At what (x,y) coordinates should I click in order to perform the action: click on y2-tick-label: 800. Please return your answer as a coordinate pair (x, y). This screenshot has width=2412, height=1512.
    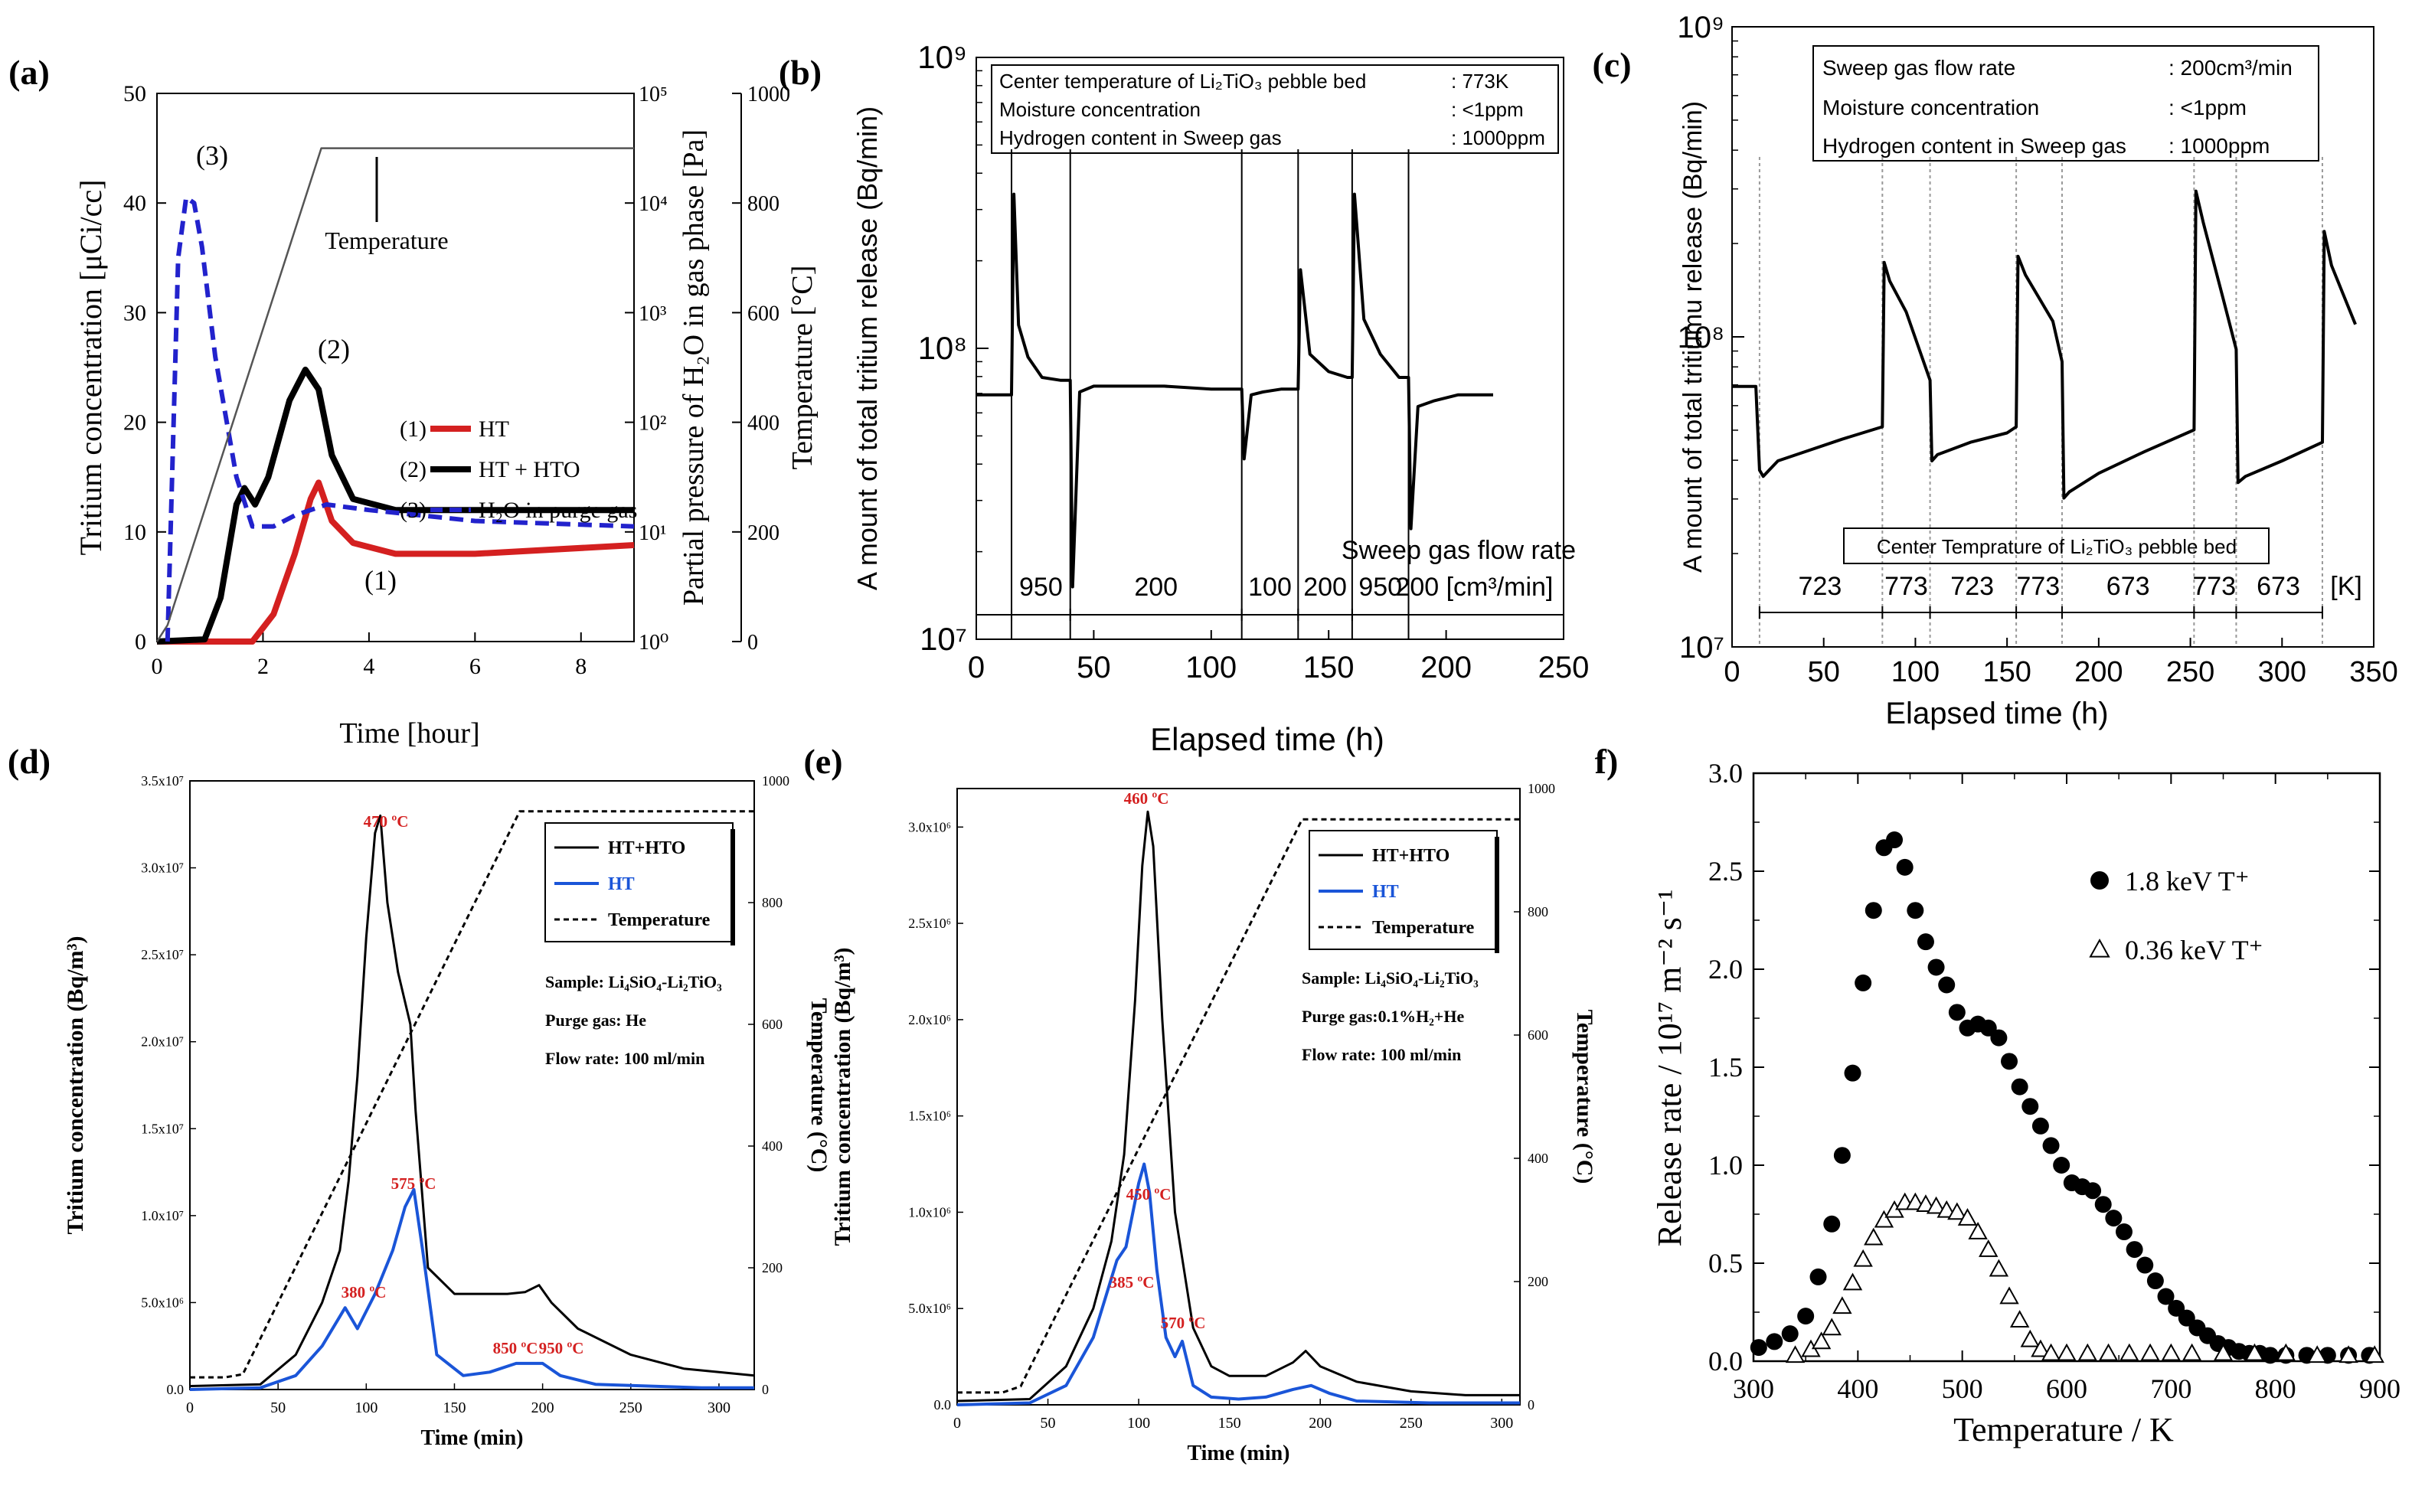
    Looking at the image, I should click on (772, 902).